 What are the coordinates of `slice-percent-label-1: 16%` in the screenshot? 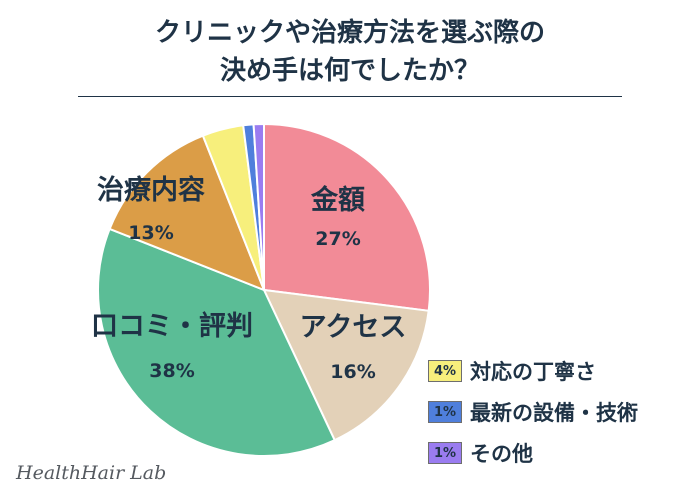 It's located at (352, 372).